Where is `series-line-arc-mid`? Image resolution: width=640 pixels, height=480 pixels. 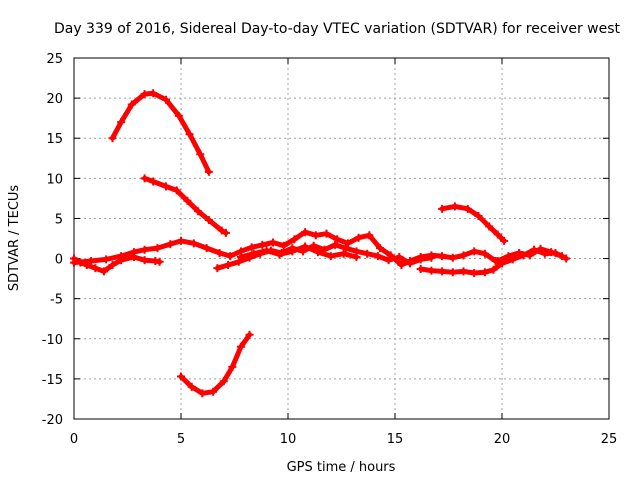
series-line-arc-mid is located at coordinates (185, 205).